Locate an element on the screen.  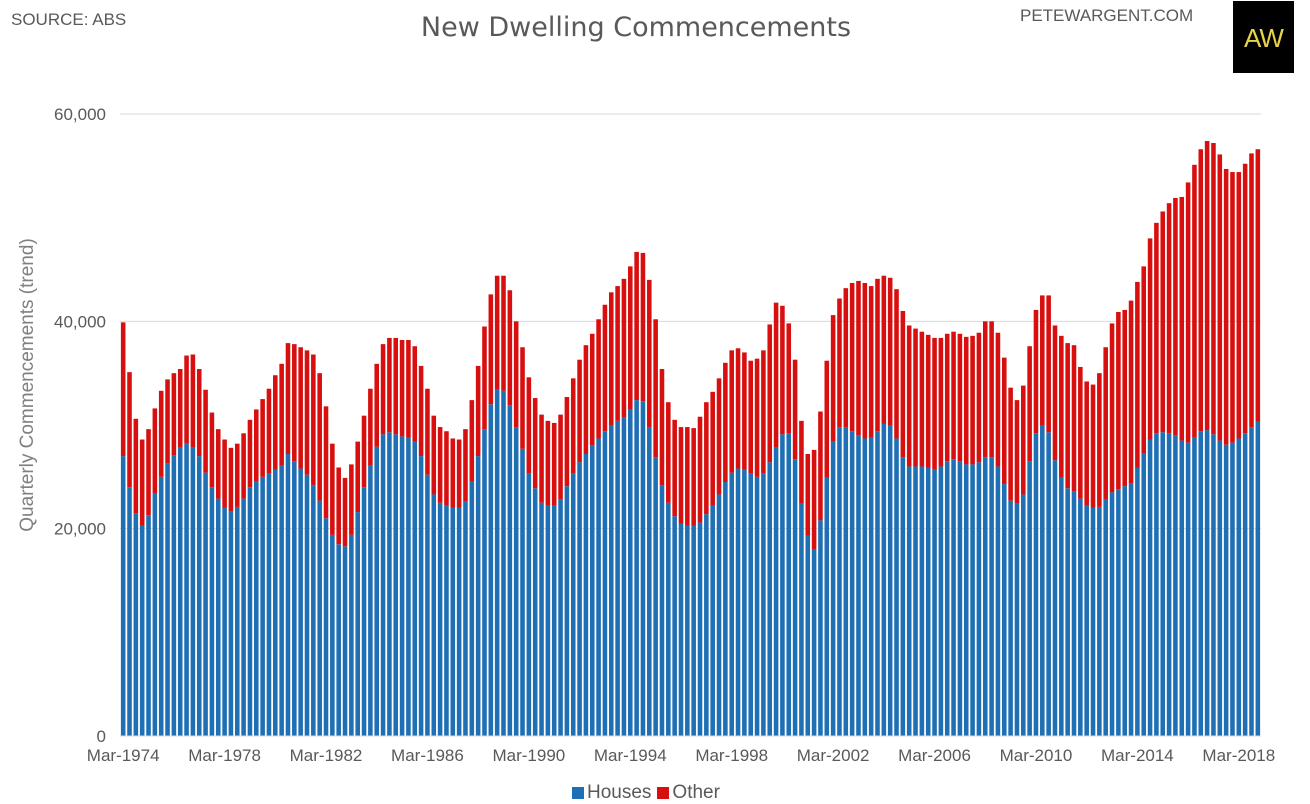
x-tick-label: Mar-1986 is located at coordinates (427, 755).